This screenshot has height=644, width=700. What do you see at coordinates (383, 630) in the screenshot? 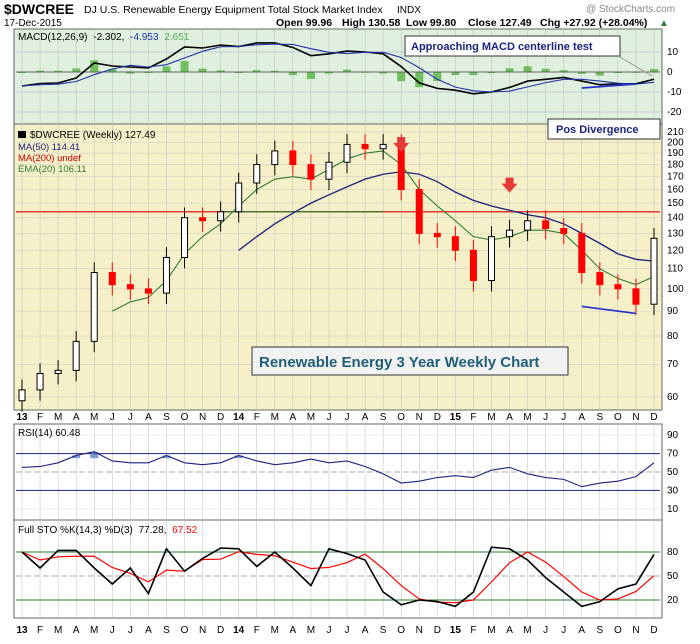
I see `x-tick-label-bottom: S` at bounding box center [383, 630].